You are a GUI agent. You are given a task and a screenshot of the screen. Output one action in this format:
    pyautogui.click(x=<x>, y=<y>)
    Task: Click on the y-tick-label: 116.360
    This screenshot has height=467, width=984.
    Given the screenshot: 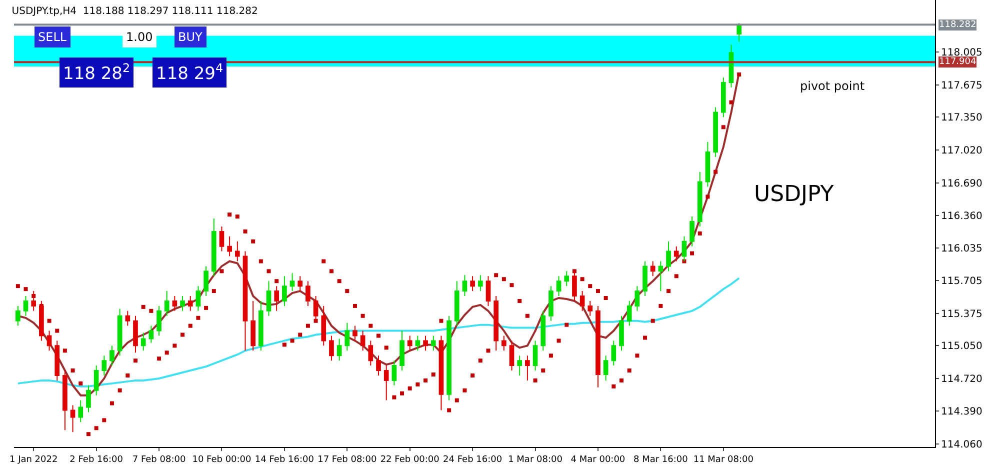 What is the action you would take?
    pyautogui.click(x=961, y=216)
    